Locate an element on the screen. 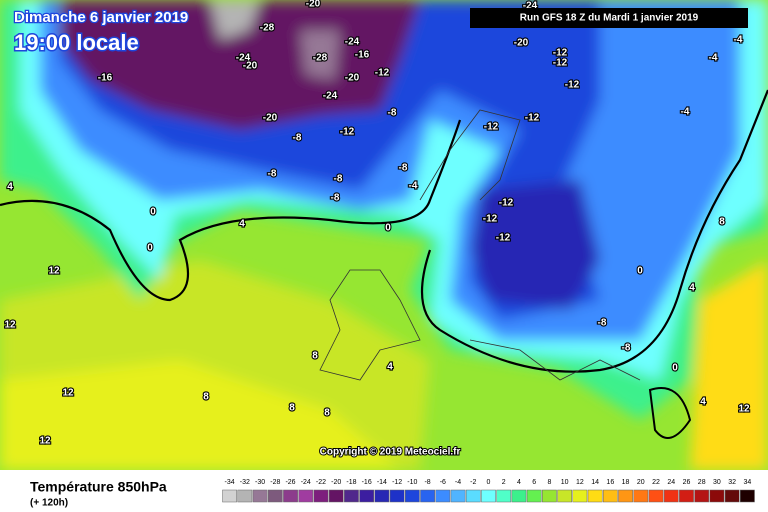 Image resolution: width=768 pixels, height=512 pixels. scale-label: 14 is located at coordinates (595, 482).